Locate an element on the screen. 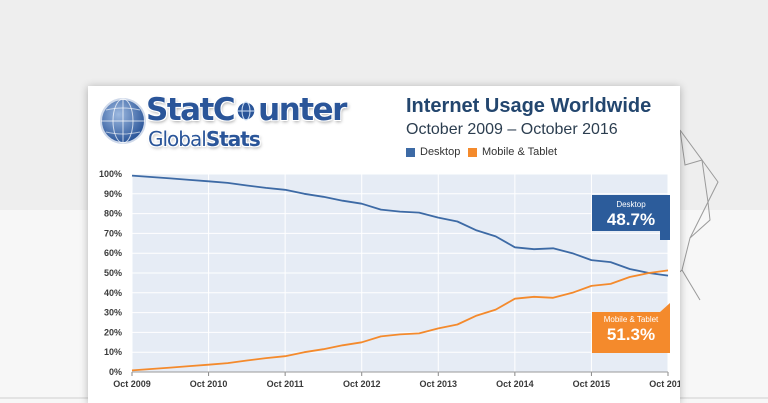 The height and width of the screenshot is (403, 768). polygon-decoration-icon is located at coordinates (694, 215).